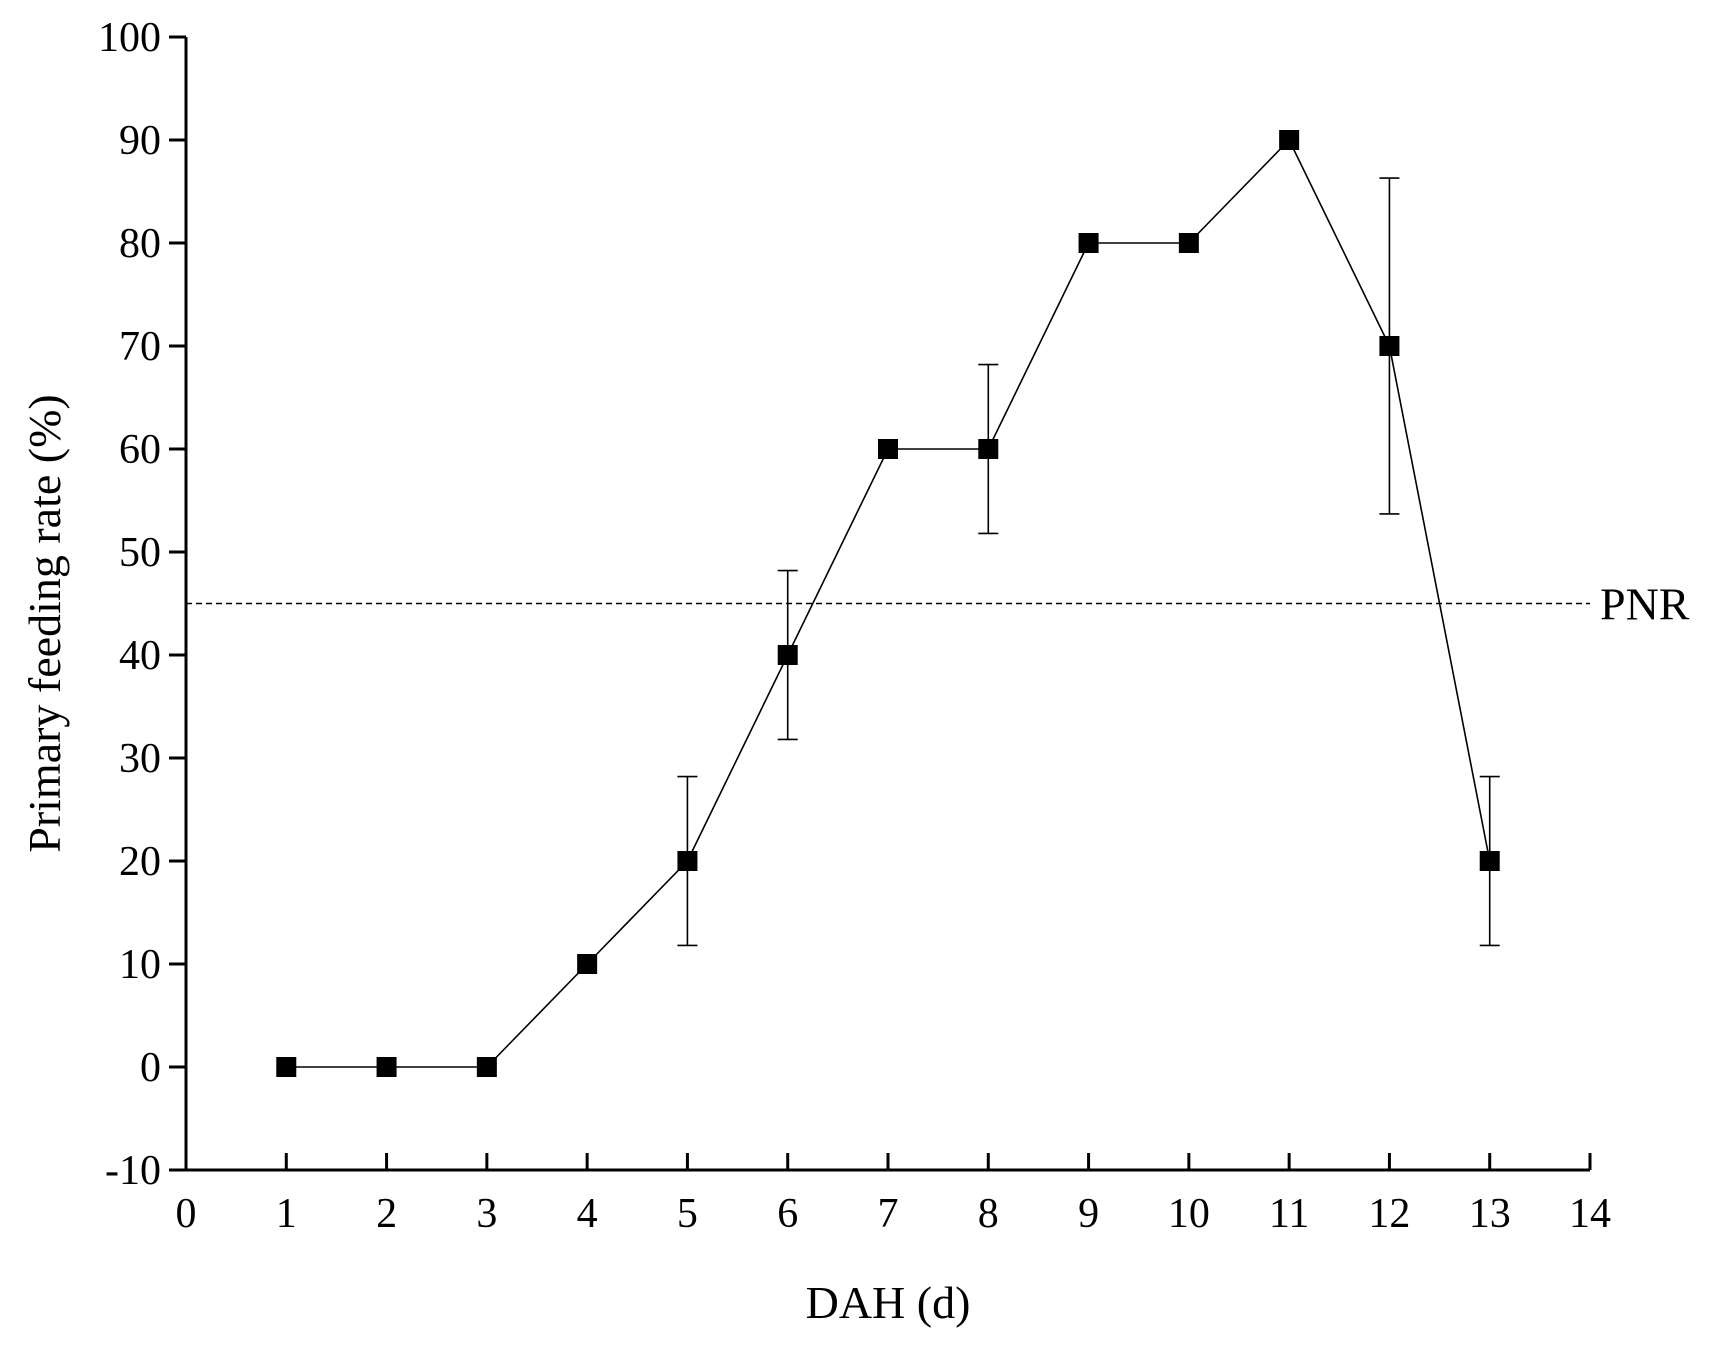 The height and width of the screenshot is (1347, 1711). Describe the element at coordinates (938, 604) in the screenshot. I see `reference-line-group: PNR` at that location.